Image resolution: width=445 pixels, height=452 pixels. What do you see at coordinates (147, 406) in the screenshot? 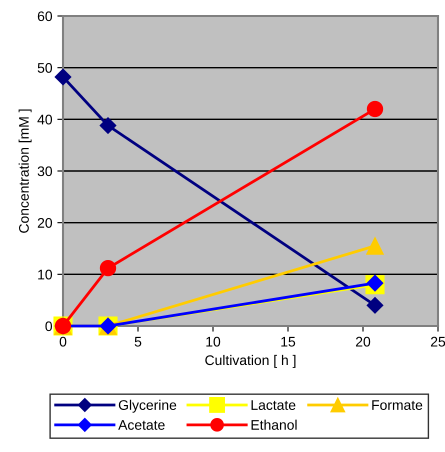
I see `legend-label: Glycerine` at bounding box center [147, 406].